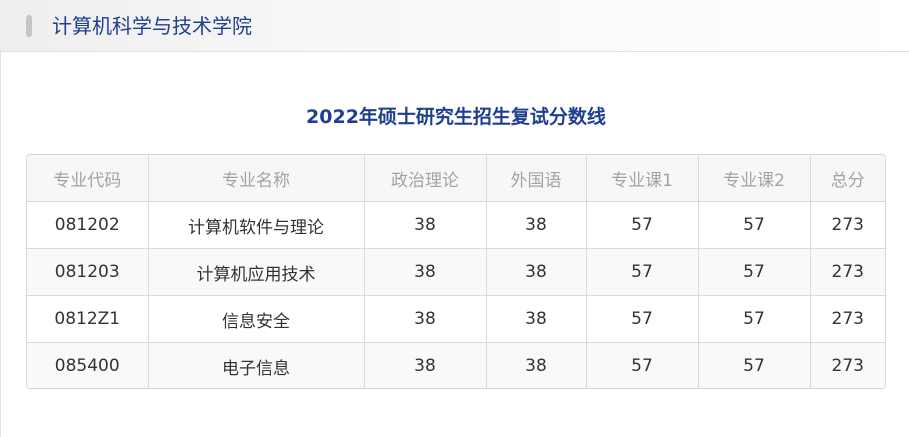 The image size is (909, 437). Describe the element at coordinates (256, 319) in the screenshot. I see `cell-major-name: 信息安全` at that location.